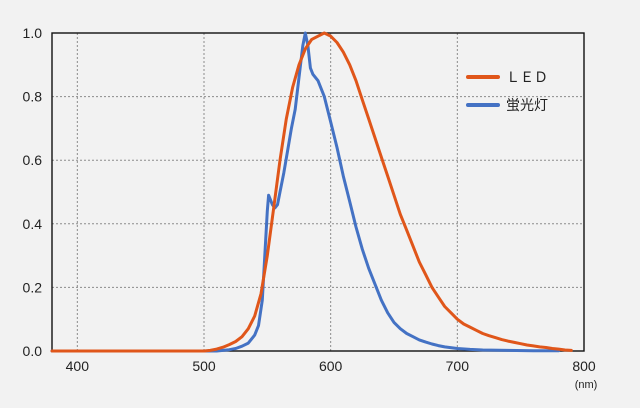  What do you see at coordinates (33, 351) in the screenshot?
I see `y-tick-label: 0.0` at bounding box center [33, 351].